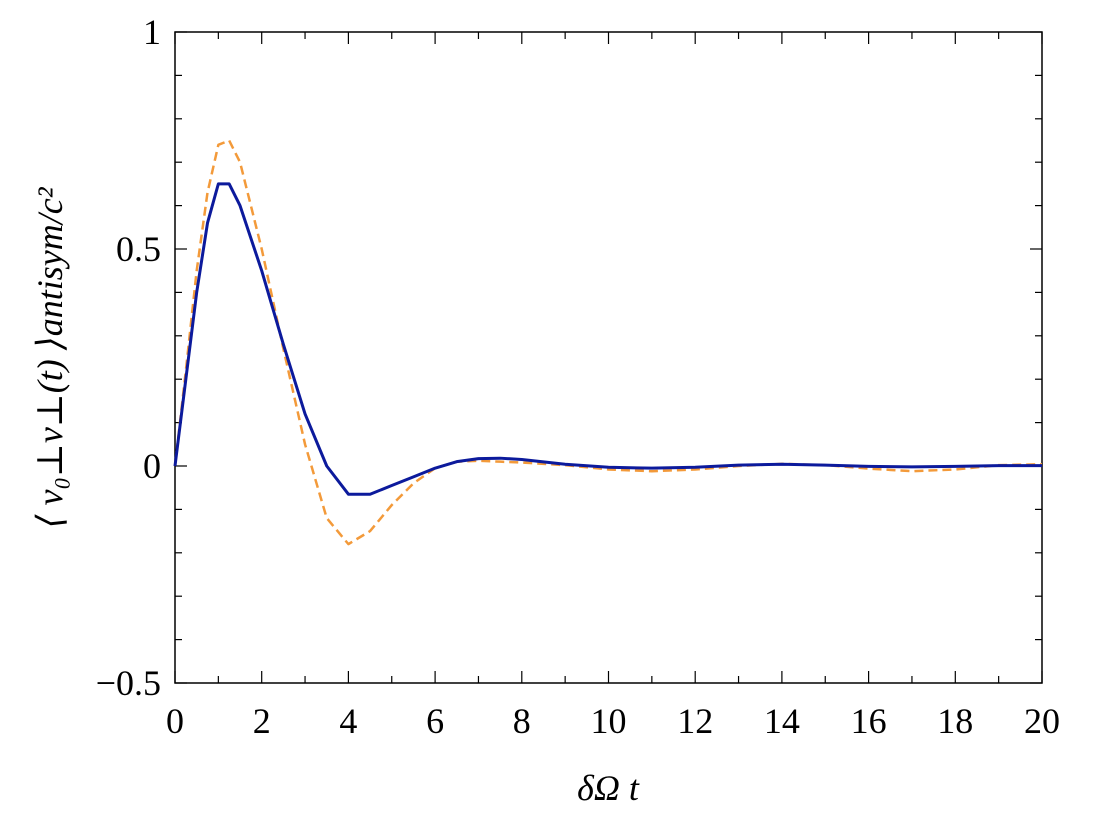 This screenshot has height=825, width=1098. Describe the element at coordinates (869, 721) in the screenshot. I see `x-tick-label: 16` at that location.